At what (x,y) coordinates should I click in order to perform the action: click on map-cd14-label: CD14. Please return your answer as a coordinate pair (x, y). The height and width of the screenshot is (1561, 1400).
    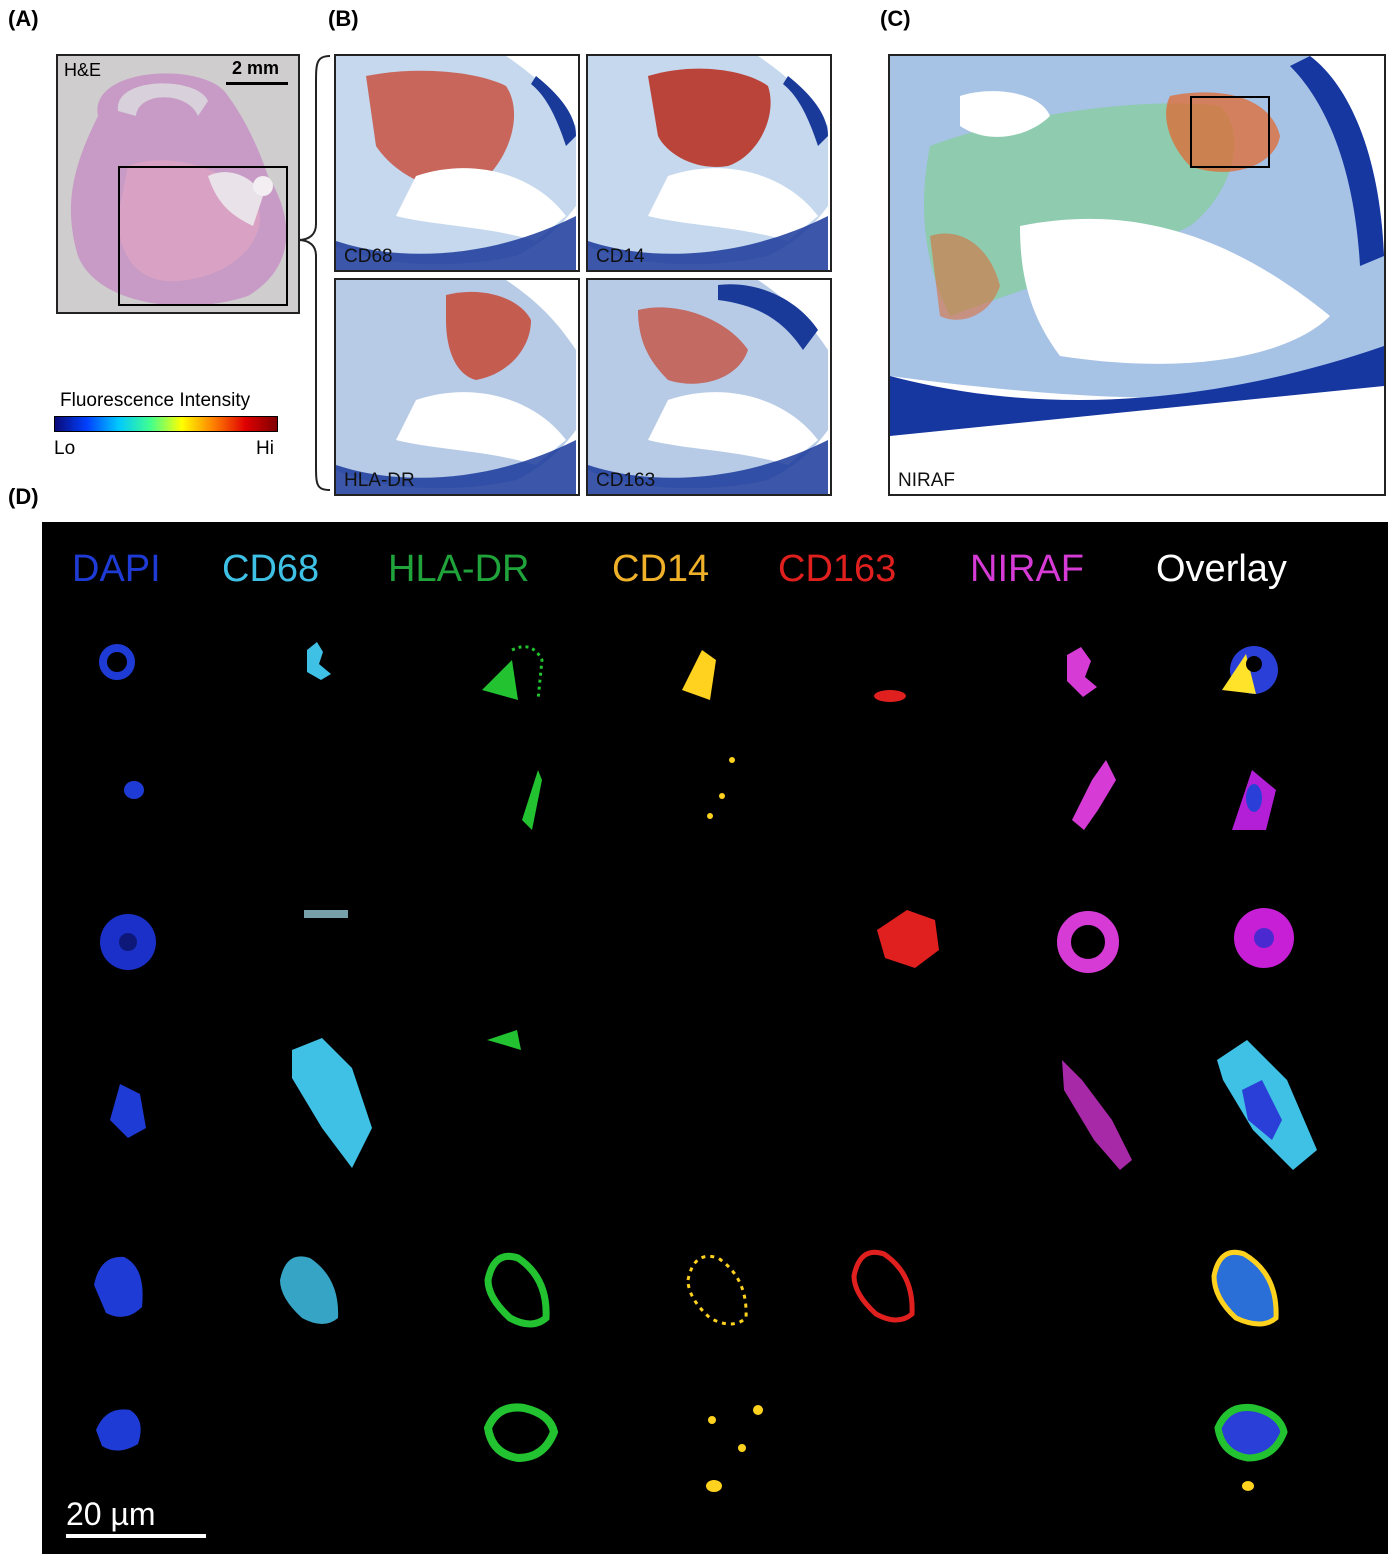
    Looking at the image, I should click on (620, 256).